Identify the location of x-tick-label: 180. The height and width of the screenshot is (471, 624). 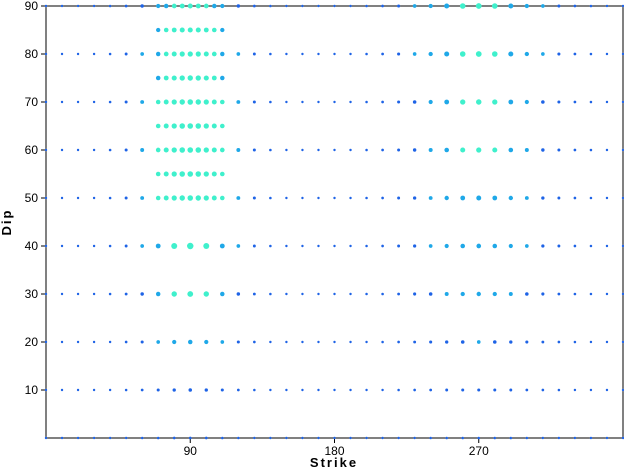
(334, 451).